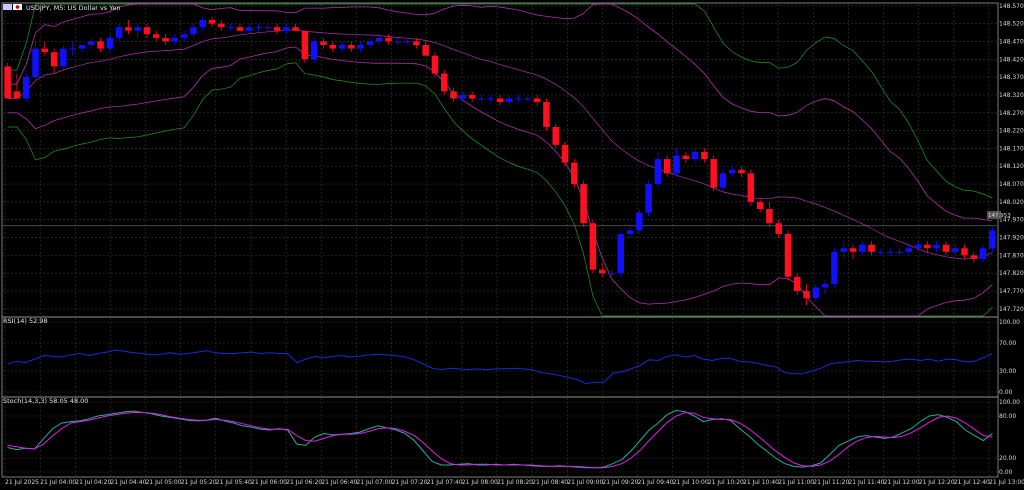  I want to click on time-tick-label: 21 Jul 07:20, so click(410, 482).